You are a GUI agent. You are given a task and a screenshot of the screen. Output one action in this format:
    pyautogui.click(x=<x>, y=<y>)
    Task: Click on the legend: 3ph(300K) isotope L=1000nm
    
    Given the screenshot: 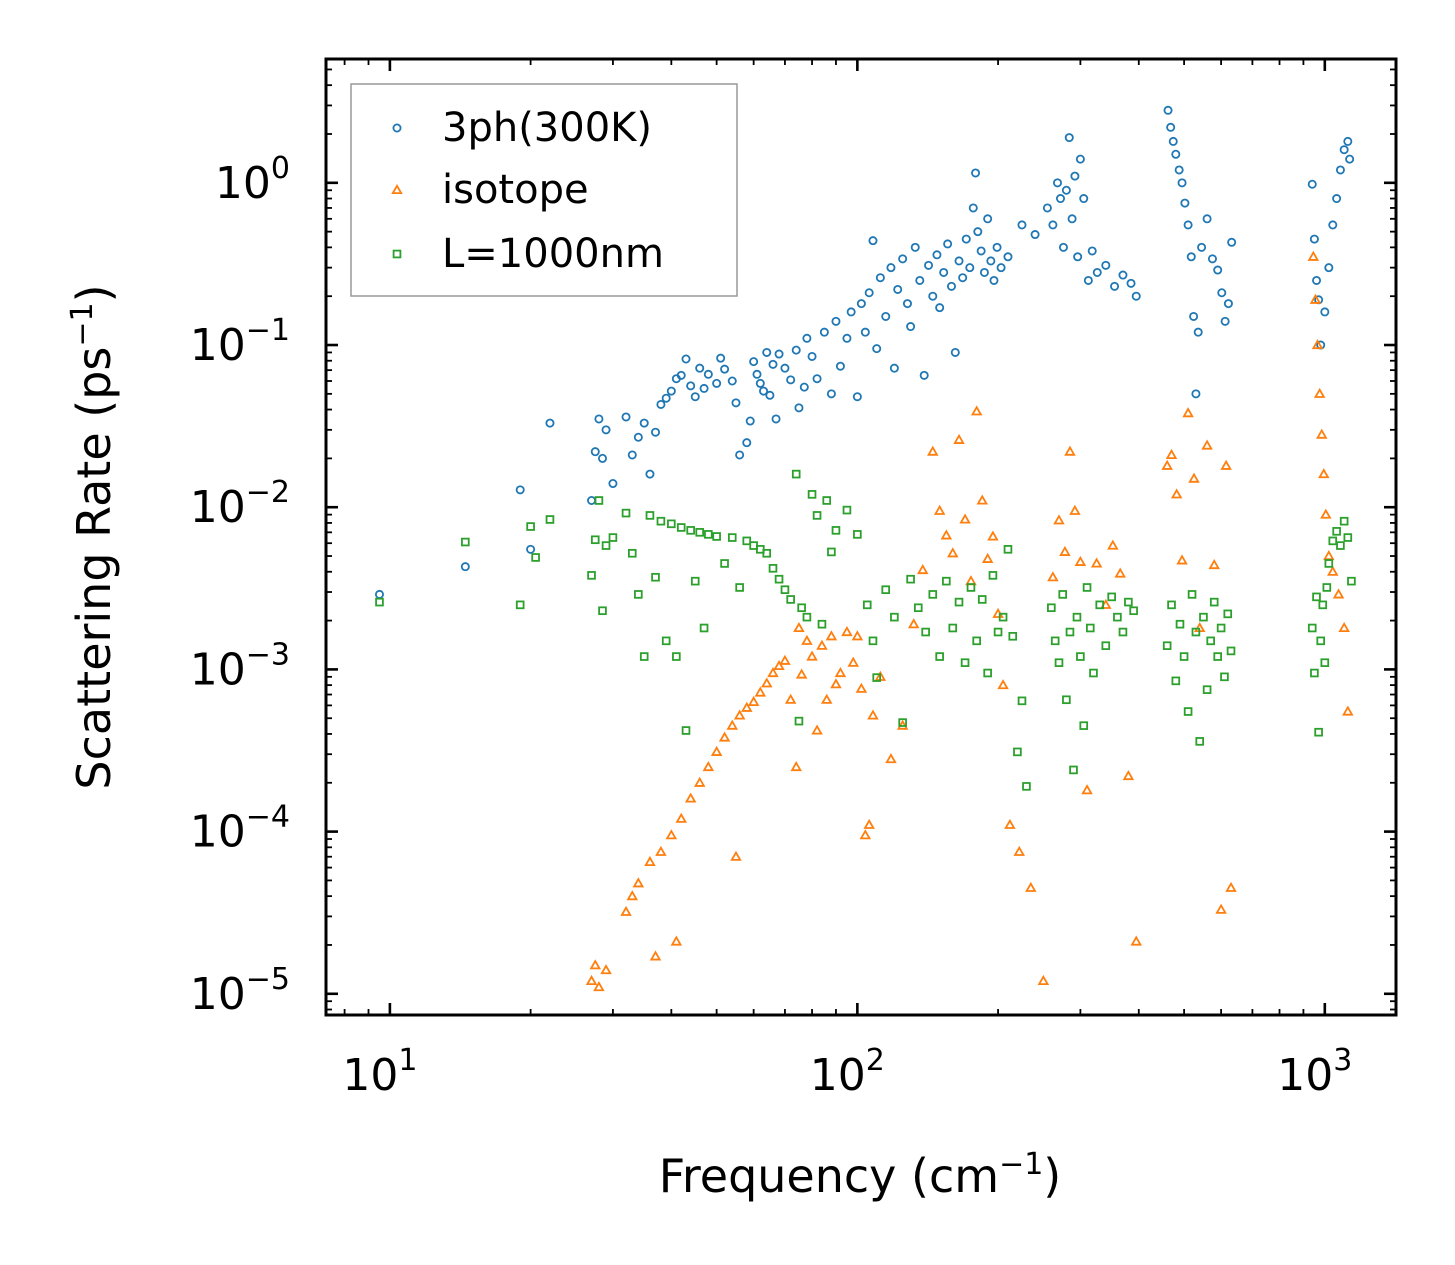 What is the action you would take?
    pyautogui.click(x=544, y=190)
    